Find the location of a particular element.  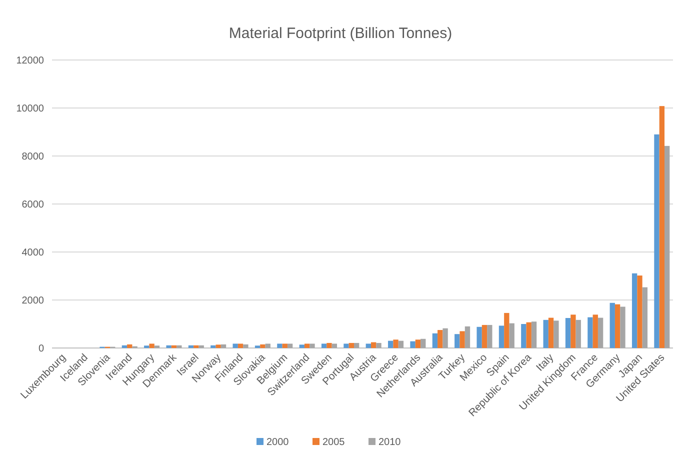

y-tick-label: 2000 is located at coordinates (33, 301).